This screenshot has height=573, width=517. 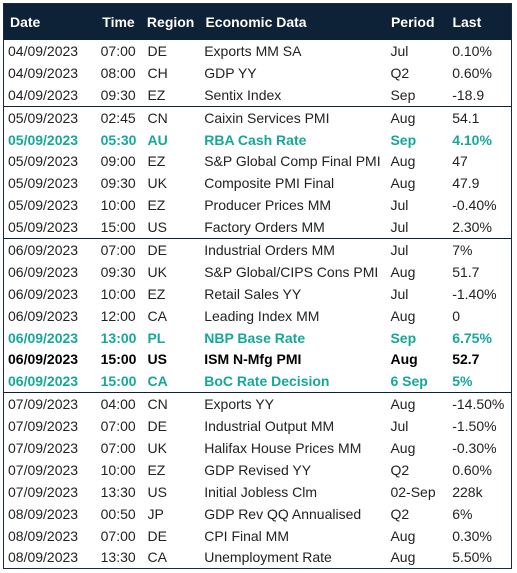 I want to click on table-row: 06/09/2023 15:00 US ISM N-Mfg PMI Aug 52.7, so click(x=257, y=359).